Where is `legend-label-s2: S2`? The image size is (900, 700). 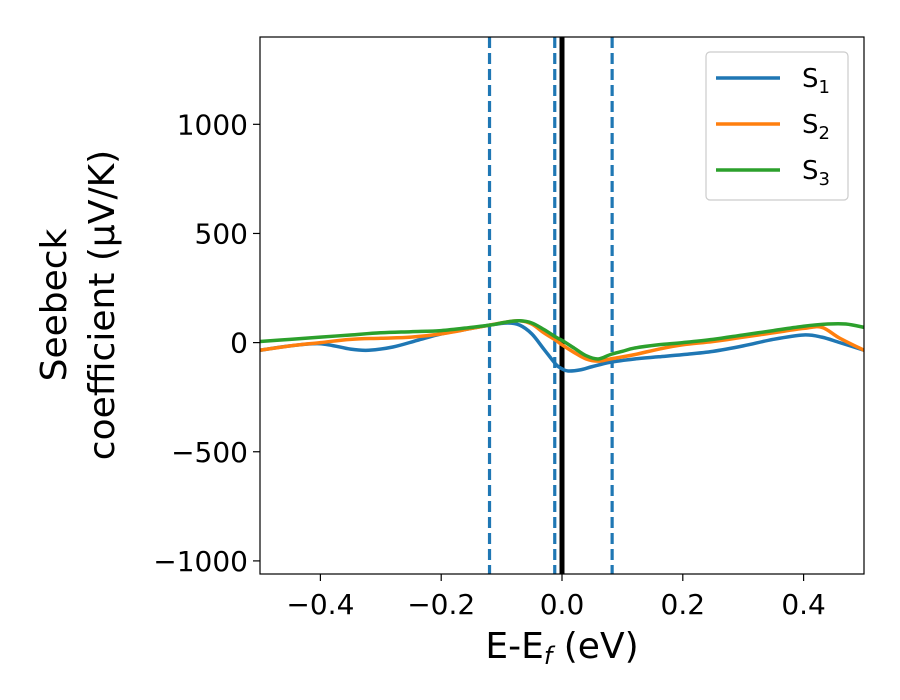 legend-label-s2: S2 is located at coordinates (816, 127).